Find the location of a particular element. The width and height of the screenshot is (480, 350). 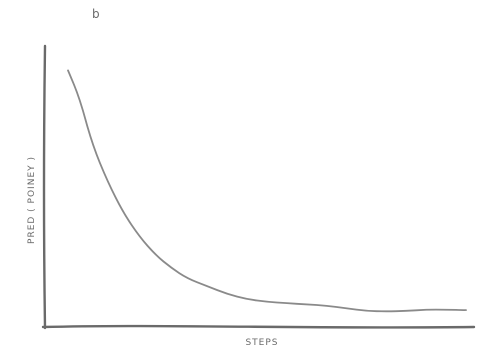

x-axis-line is located at coordinates (258, 326).